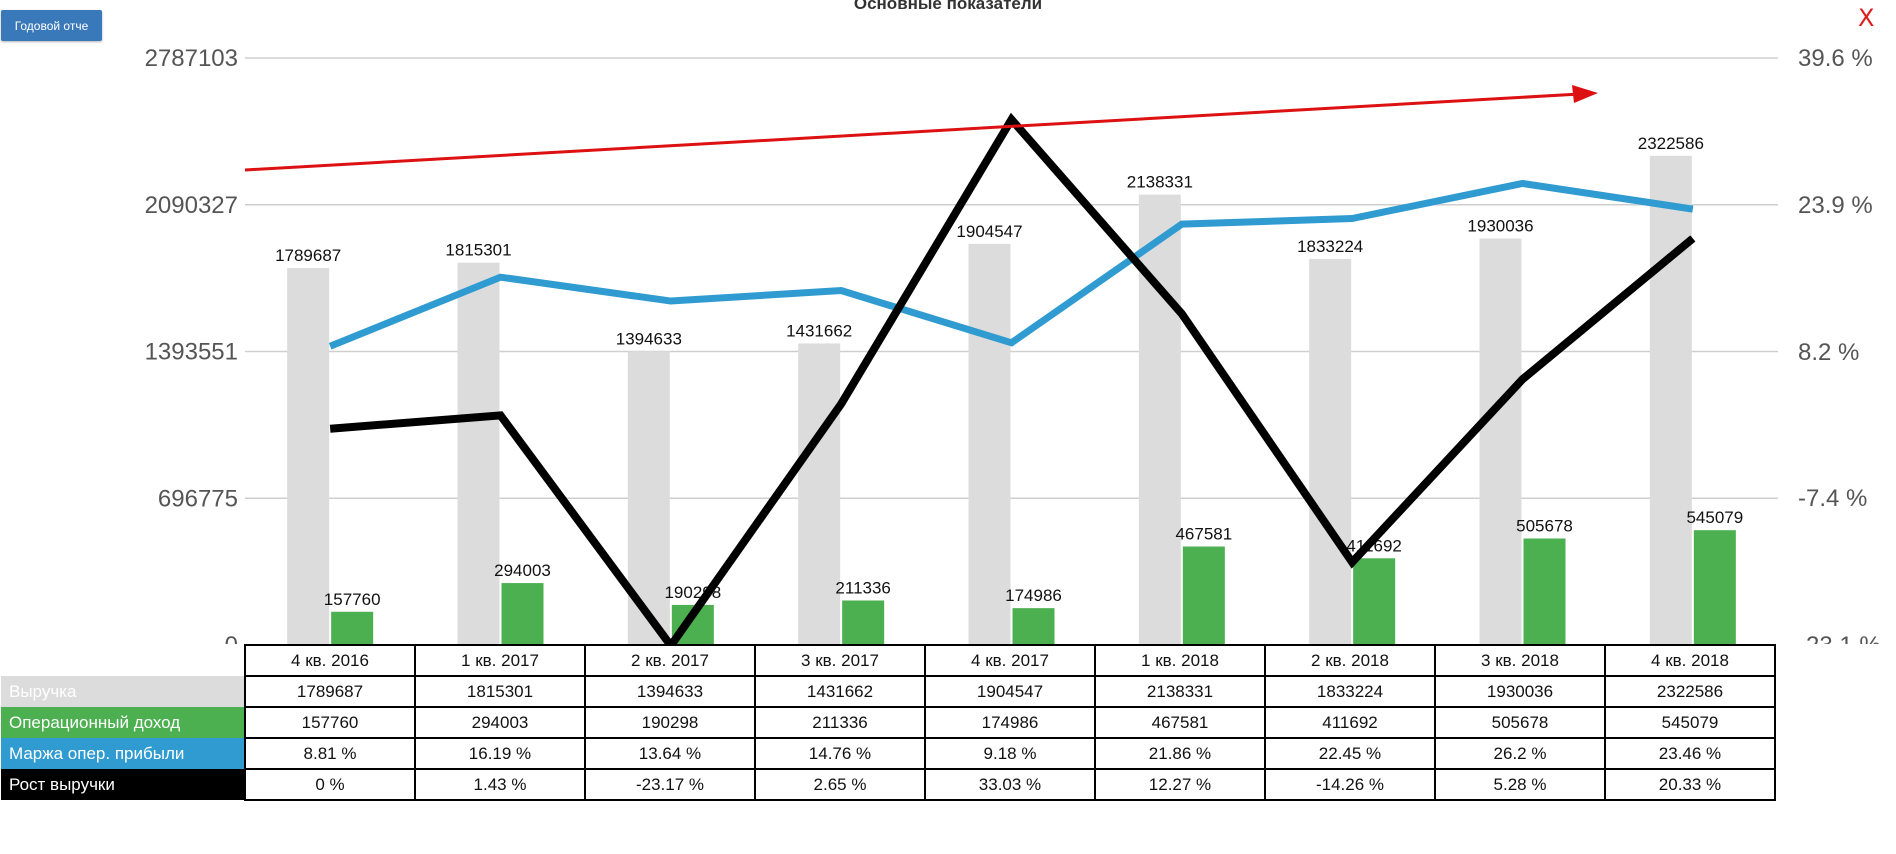 The width and height of the screenshot is (1896, 854). Describe the element at coordinates (1520, 753) in the screenshot. I see `table-cell: 26.2 %` at that location.